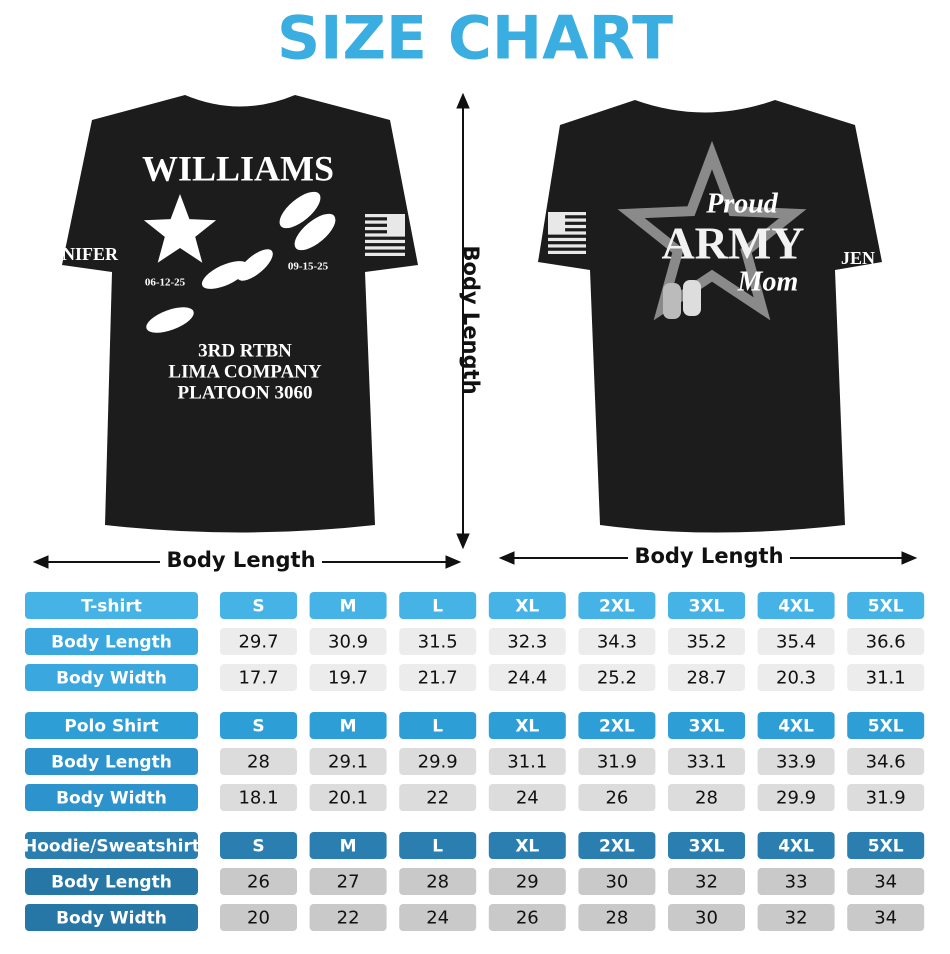 Image resolution: width=950 pixels, height=954 pixels. What do you see at coordinates (438, 678) in the screenshot?
I see `cell-value: 21.7` at bounding box center [438, 678].